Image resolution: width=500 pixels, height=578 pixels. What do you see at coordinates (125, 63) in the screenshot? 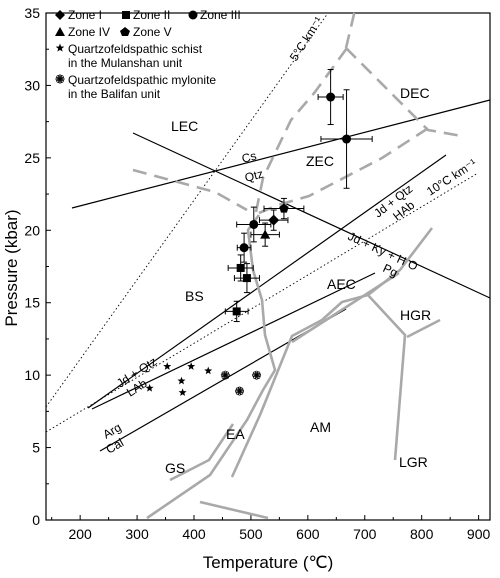
I see `legend-schist-line2: in the Mulanshan unit` at bounding box center [125, 63].